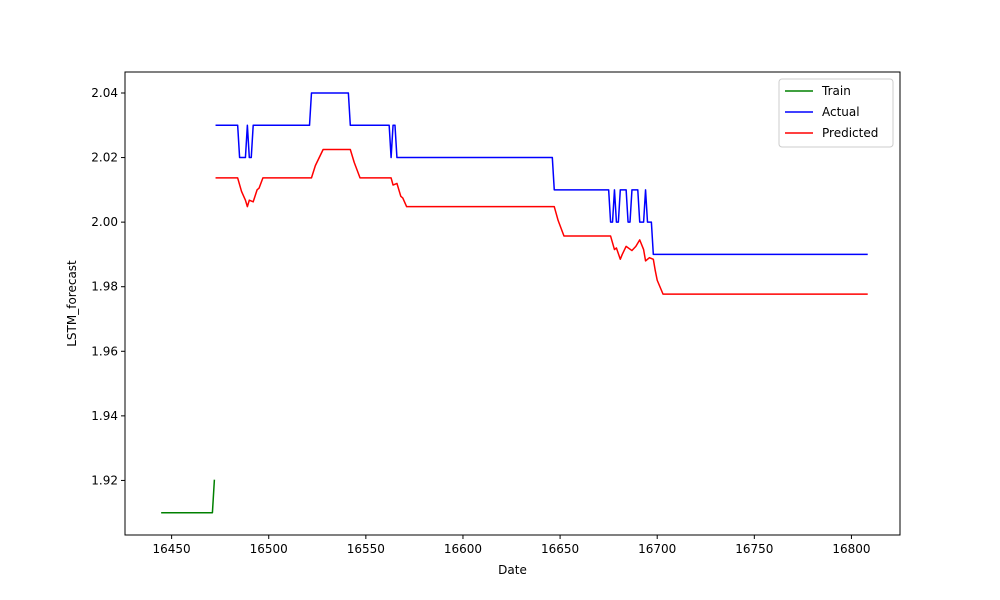  I want to click on x-tick-label: 16450, so click(172, 549).